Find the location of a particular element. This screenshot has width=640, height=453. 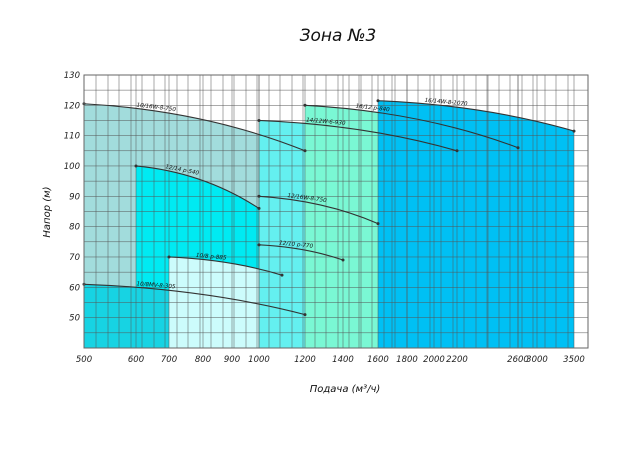

curve-12/14 p-540 is located at coordinates (197, 187).